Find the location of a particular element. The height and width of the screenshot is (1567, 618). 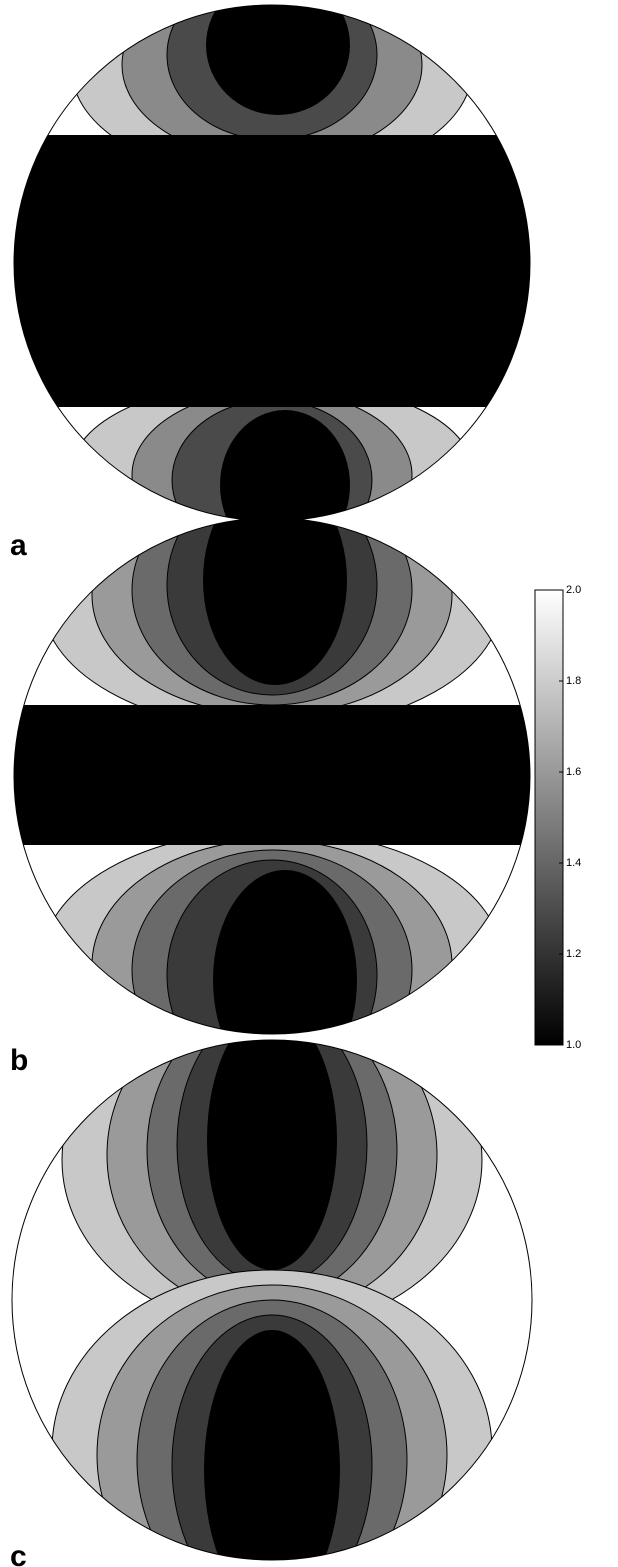

colorbar-tick-label: 1.8 is located at coordinates (573, 681).